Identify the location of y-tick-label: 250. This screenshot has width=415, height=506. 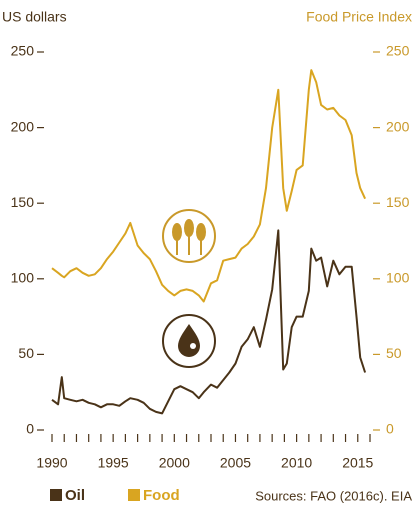
(23, 51).